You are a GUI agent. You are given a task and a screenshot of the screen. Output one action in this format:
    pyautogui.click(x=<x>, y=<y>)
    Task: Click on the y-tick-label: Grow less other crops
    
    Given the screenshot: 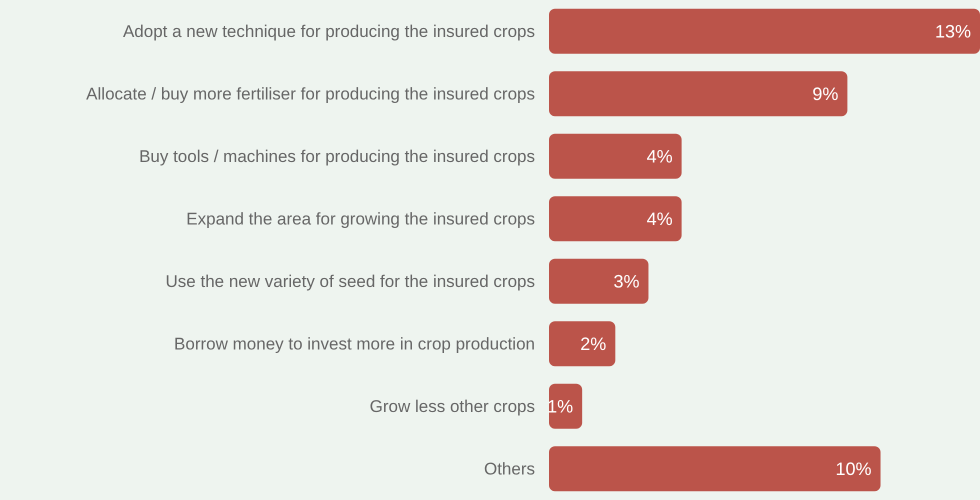 What is the action you would take?
    pyautogui.click(x=452, y=406)
    